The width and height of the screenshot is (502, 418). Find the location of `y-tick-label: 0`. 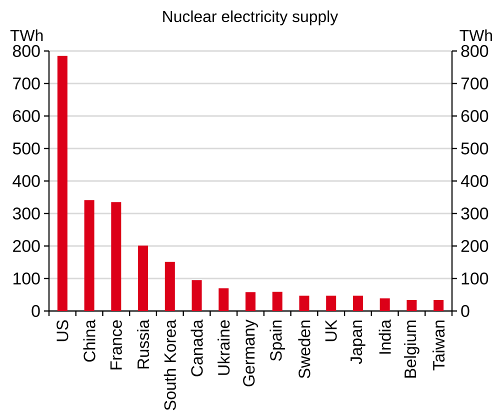

y-tick-label: 0 is located at coordinates (36, 311).